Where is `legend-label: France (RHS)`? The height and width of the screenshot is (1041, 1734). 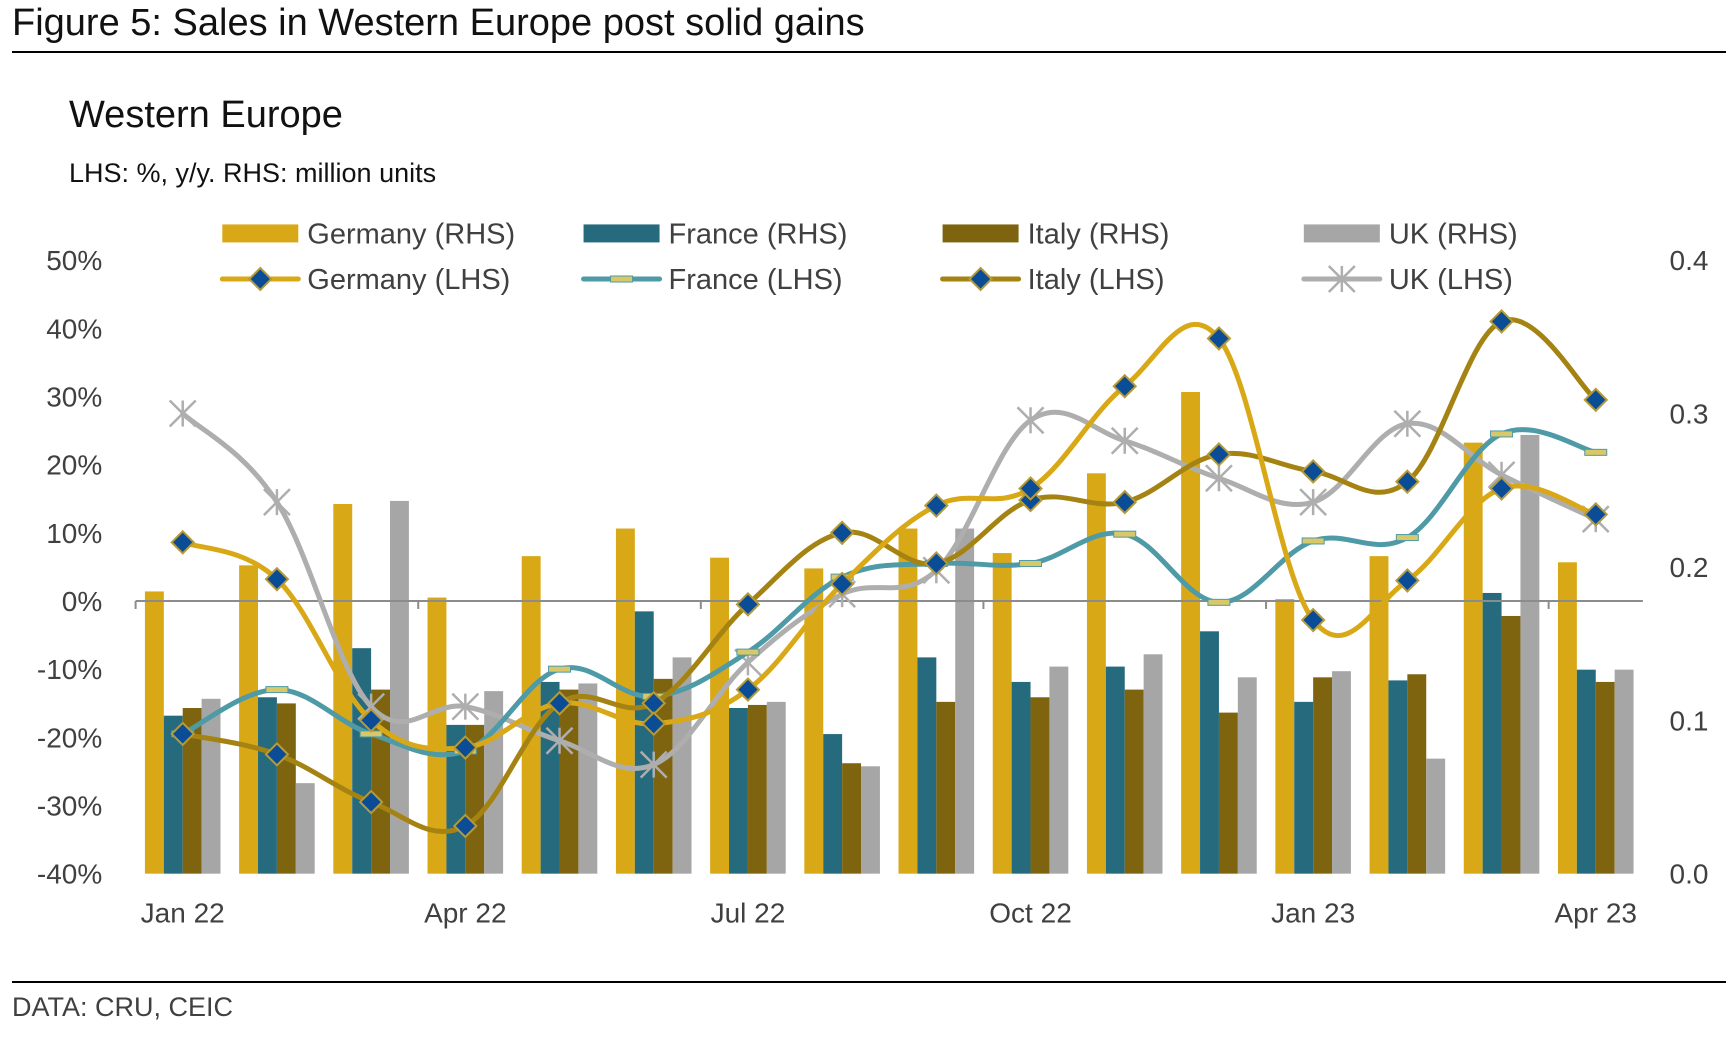
legend-label: France (RHS) is located at coordinates (758, 234).